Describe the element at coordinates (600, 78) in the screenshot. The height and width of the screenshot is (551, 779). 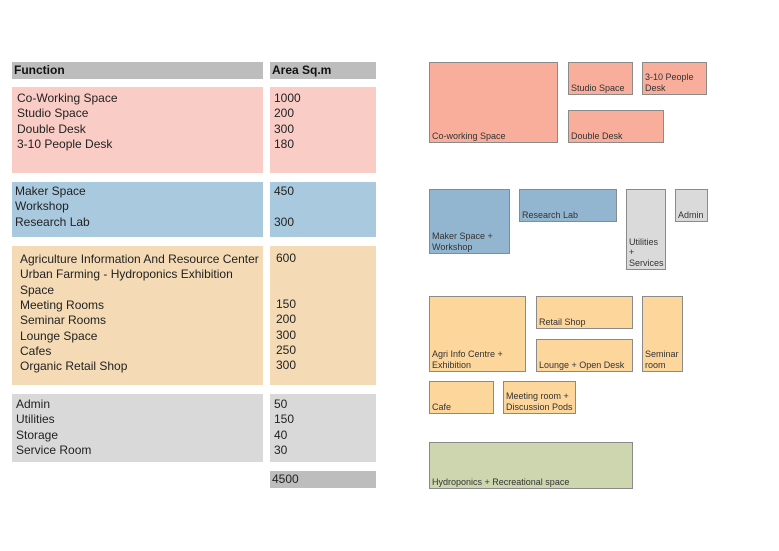
I see `block-studio-space: Studio Space` at that location.